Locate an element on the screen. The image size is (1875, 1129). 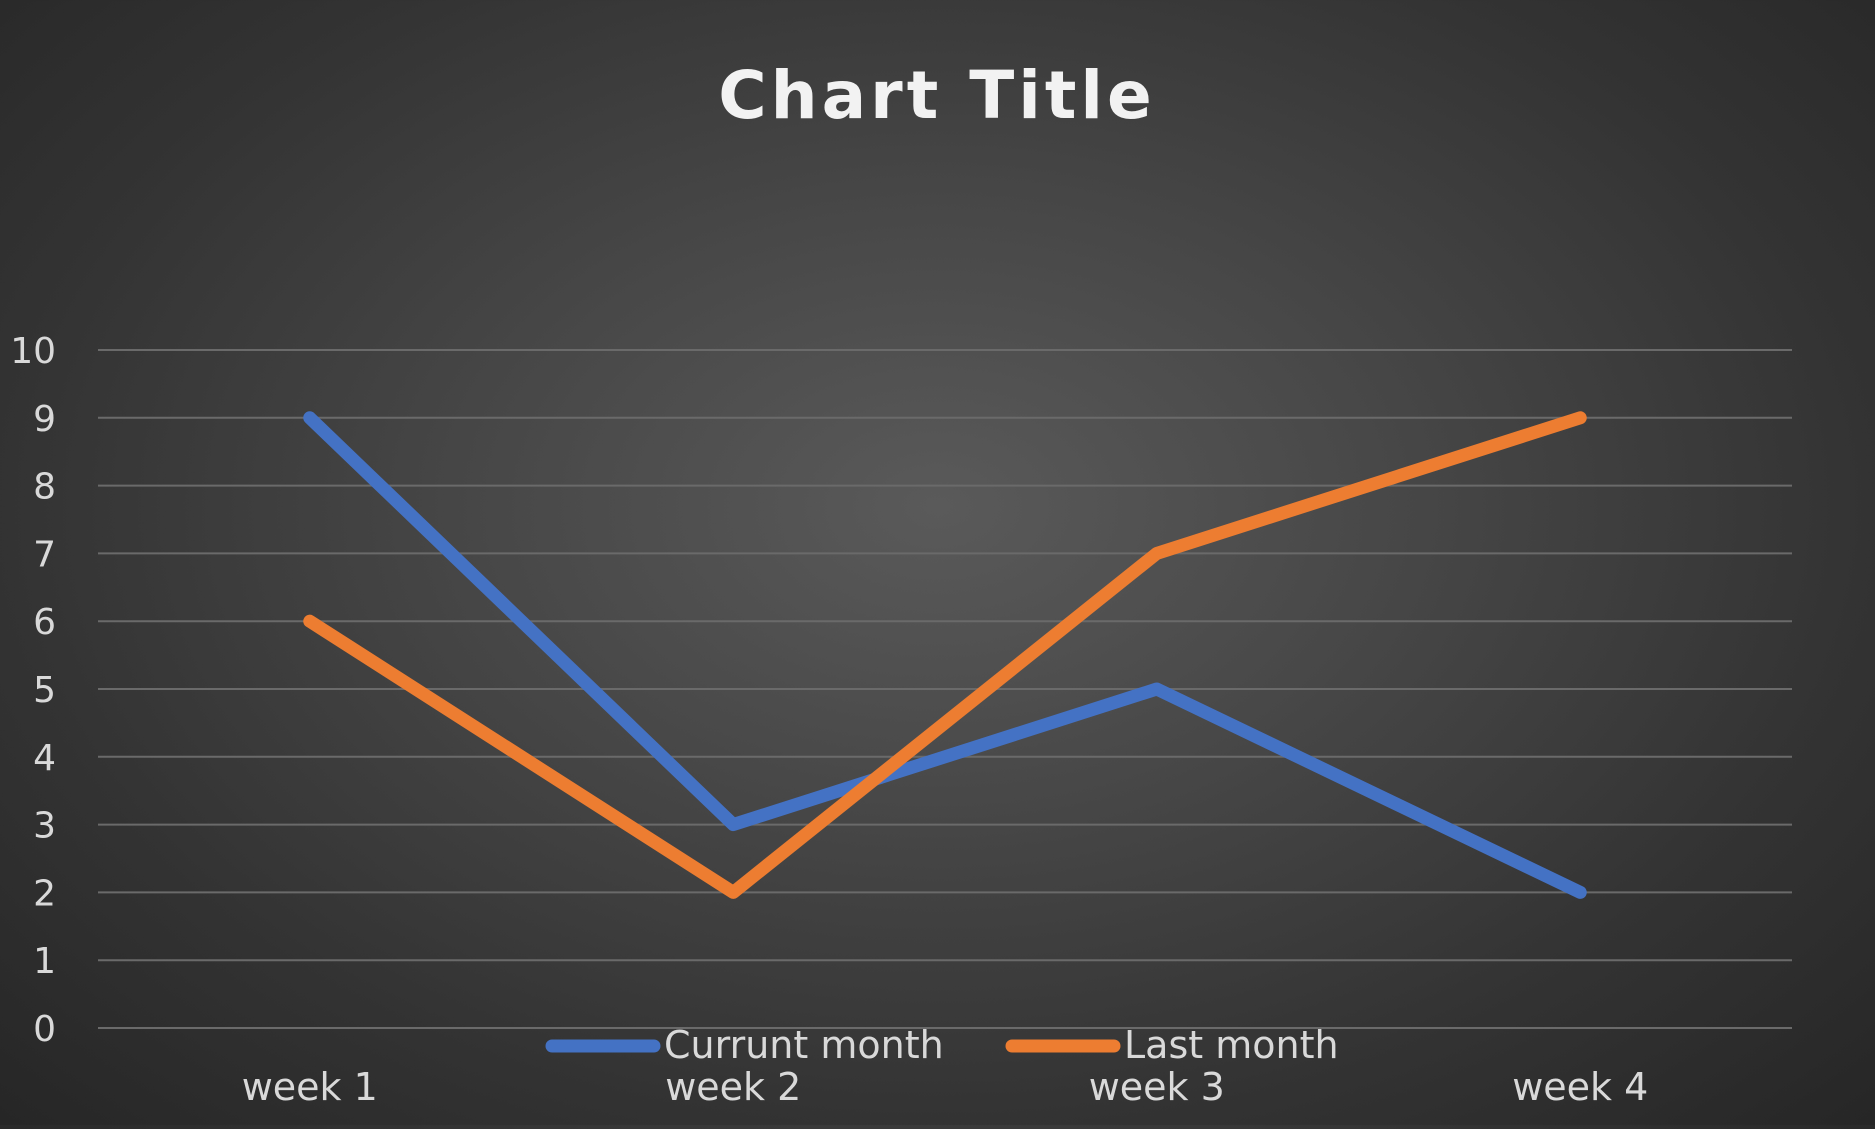
y-tick-label: 3 is located at coordinates (44, 826).